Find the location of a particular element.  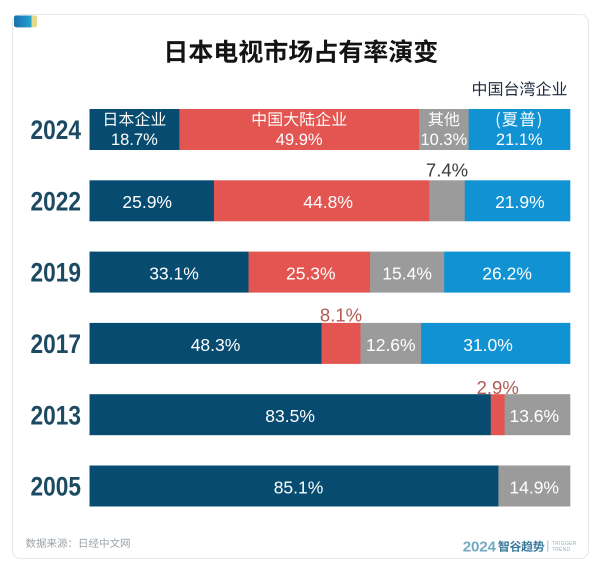

svg-text: 44.8% is located at coordinates (328, 202).